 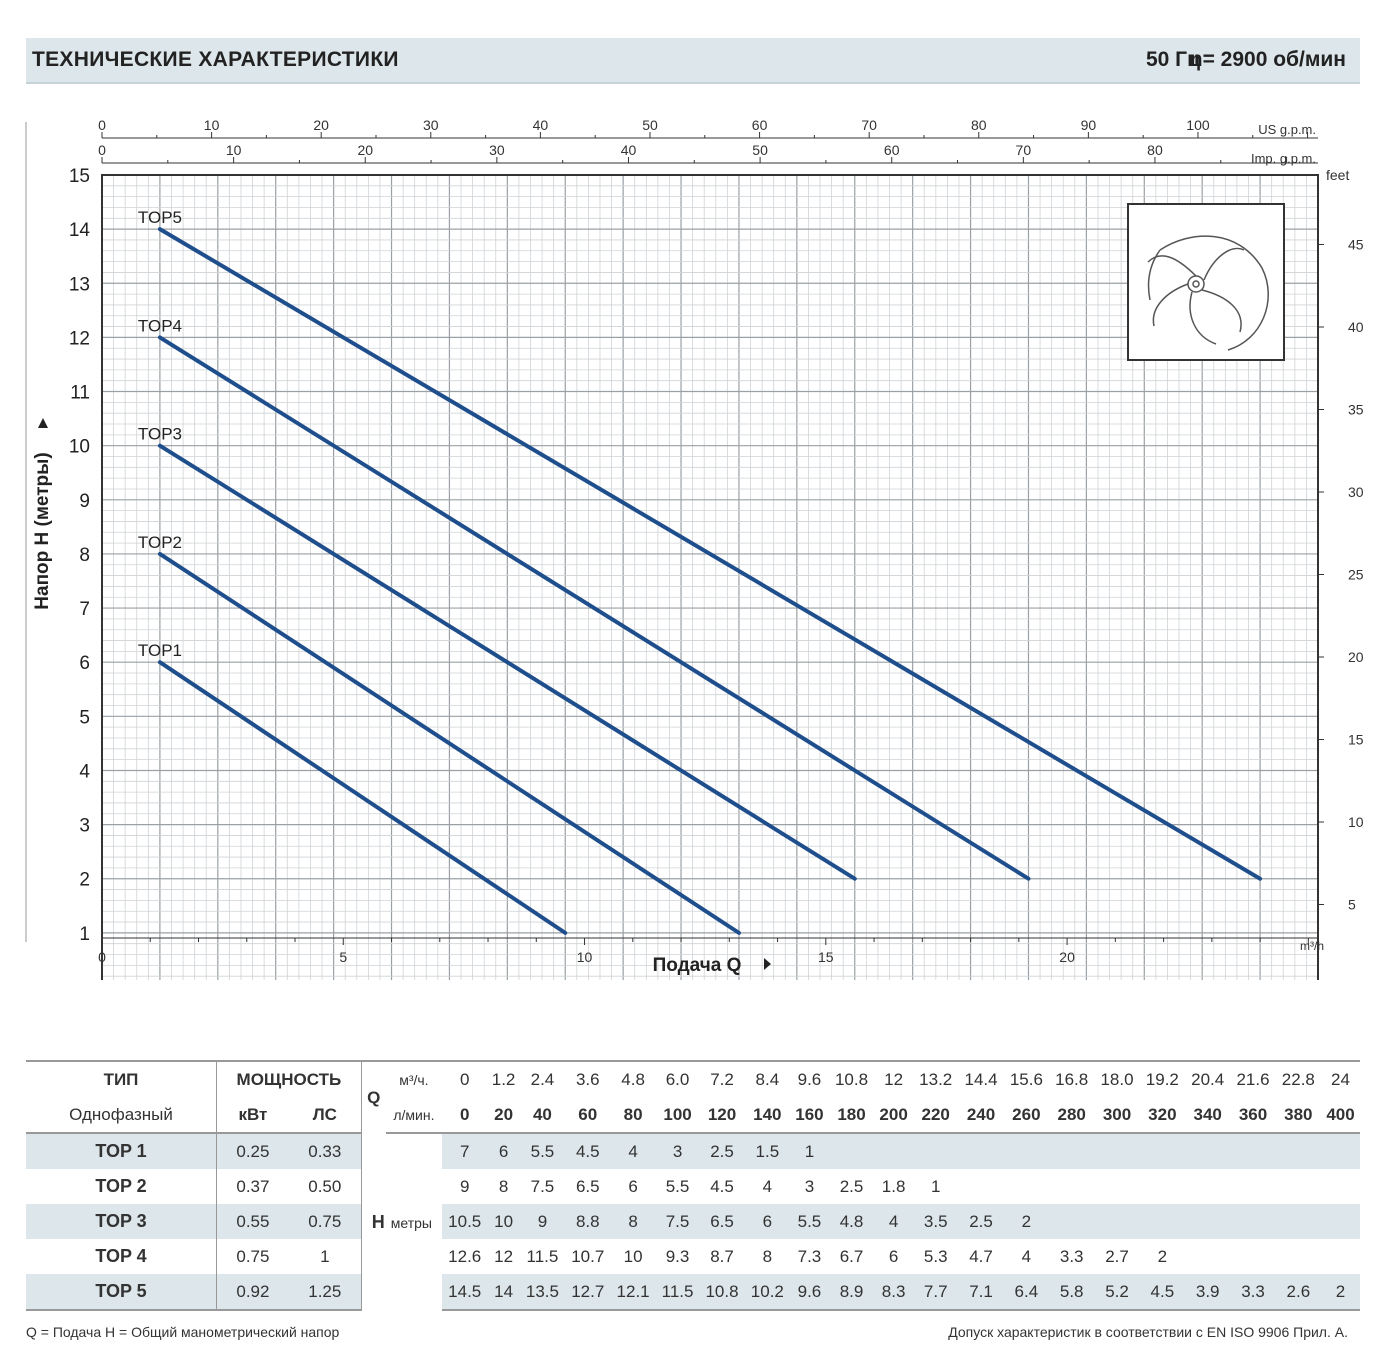 What do you see at coordinates (677, 1078) in the screenshot?
I see `m3h-value: 6.0` at bounding box center [677, 1078].